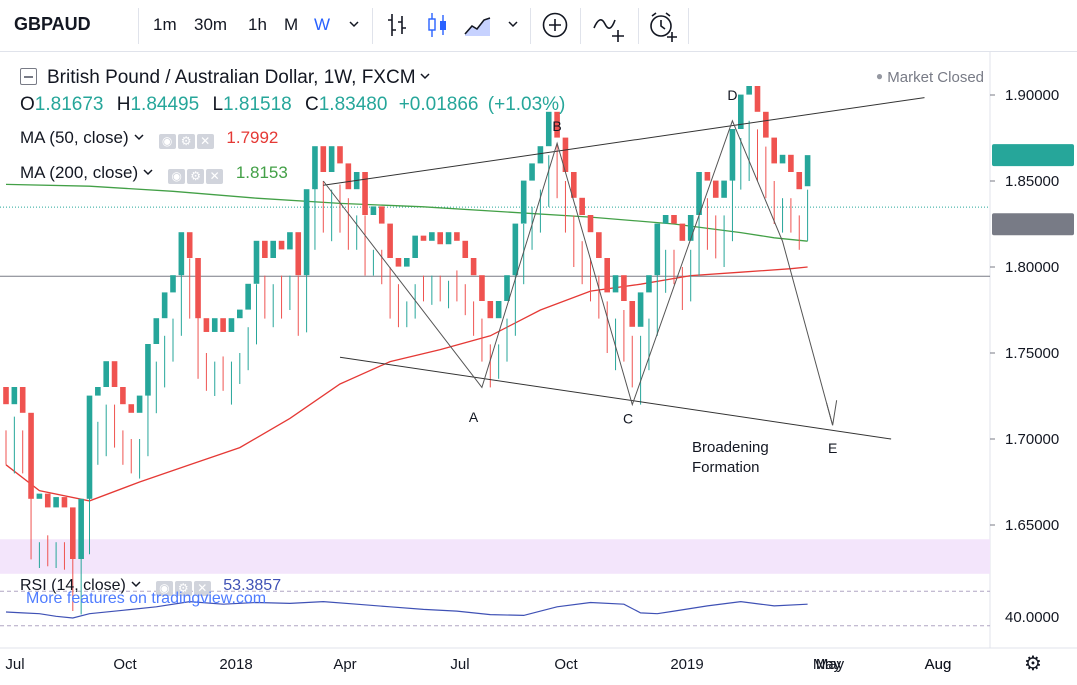 The width and height of the screenshot is (1077, 685). Describe the element at coordinates (257, 24) in the screenshot. I see `timeframe-1h: 1h` at that location.